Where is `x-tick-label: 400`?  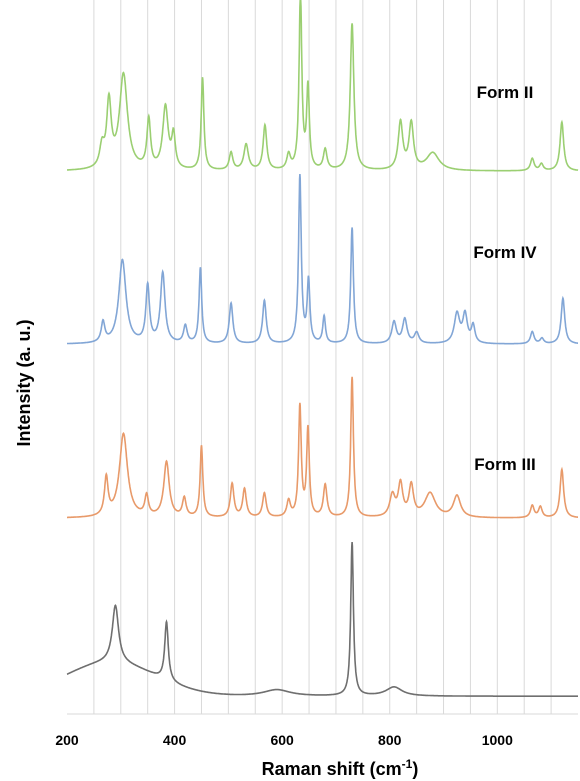 x-tick-label: 400 is located at coordinates (175, 740).